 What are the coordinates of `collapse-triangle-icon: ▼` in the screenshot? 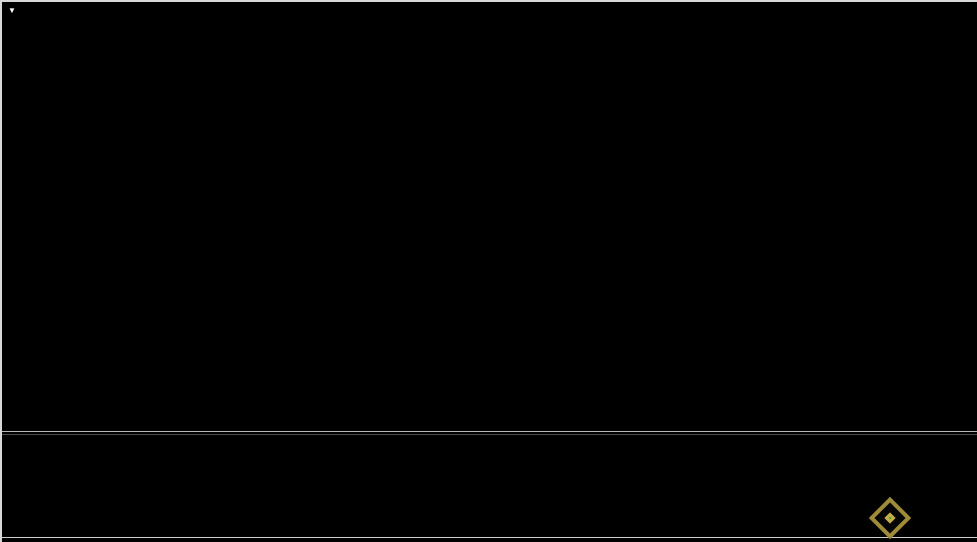 It's located at (12, 10).